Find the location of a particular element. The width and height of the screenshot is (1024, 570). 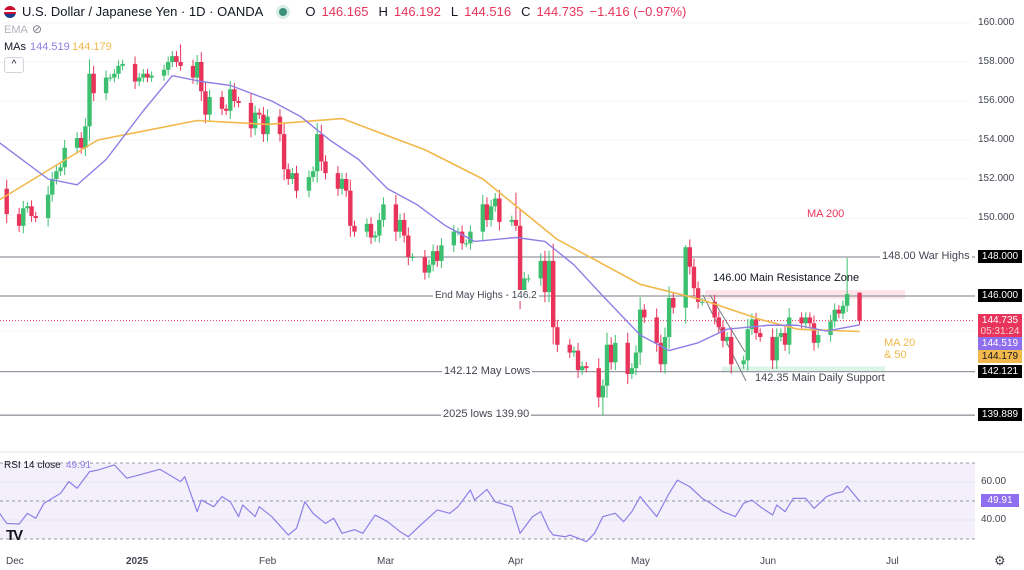

ema-indicator-label: EMA is located at coordinates (16, 30).